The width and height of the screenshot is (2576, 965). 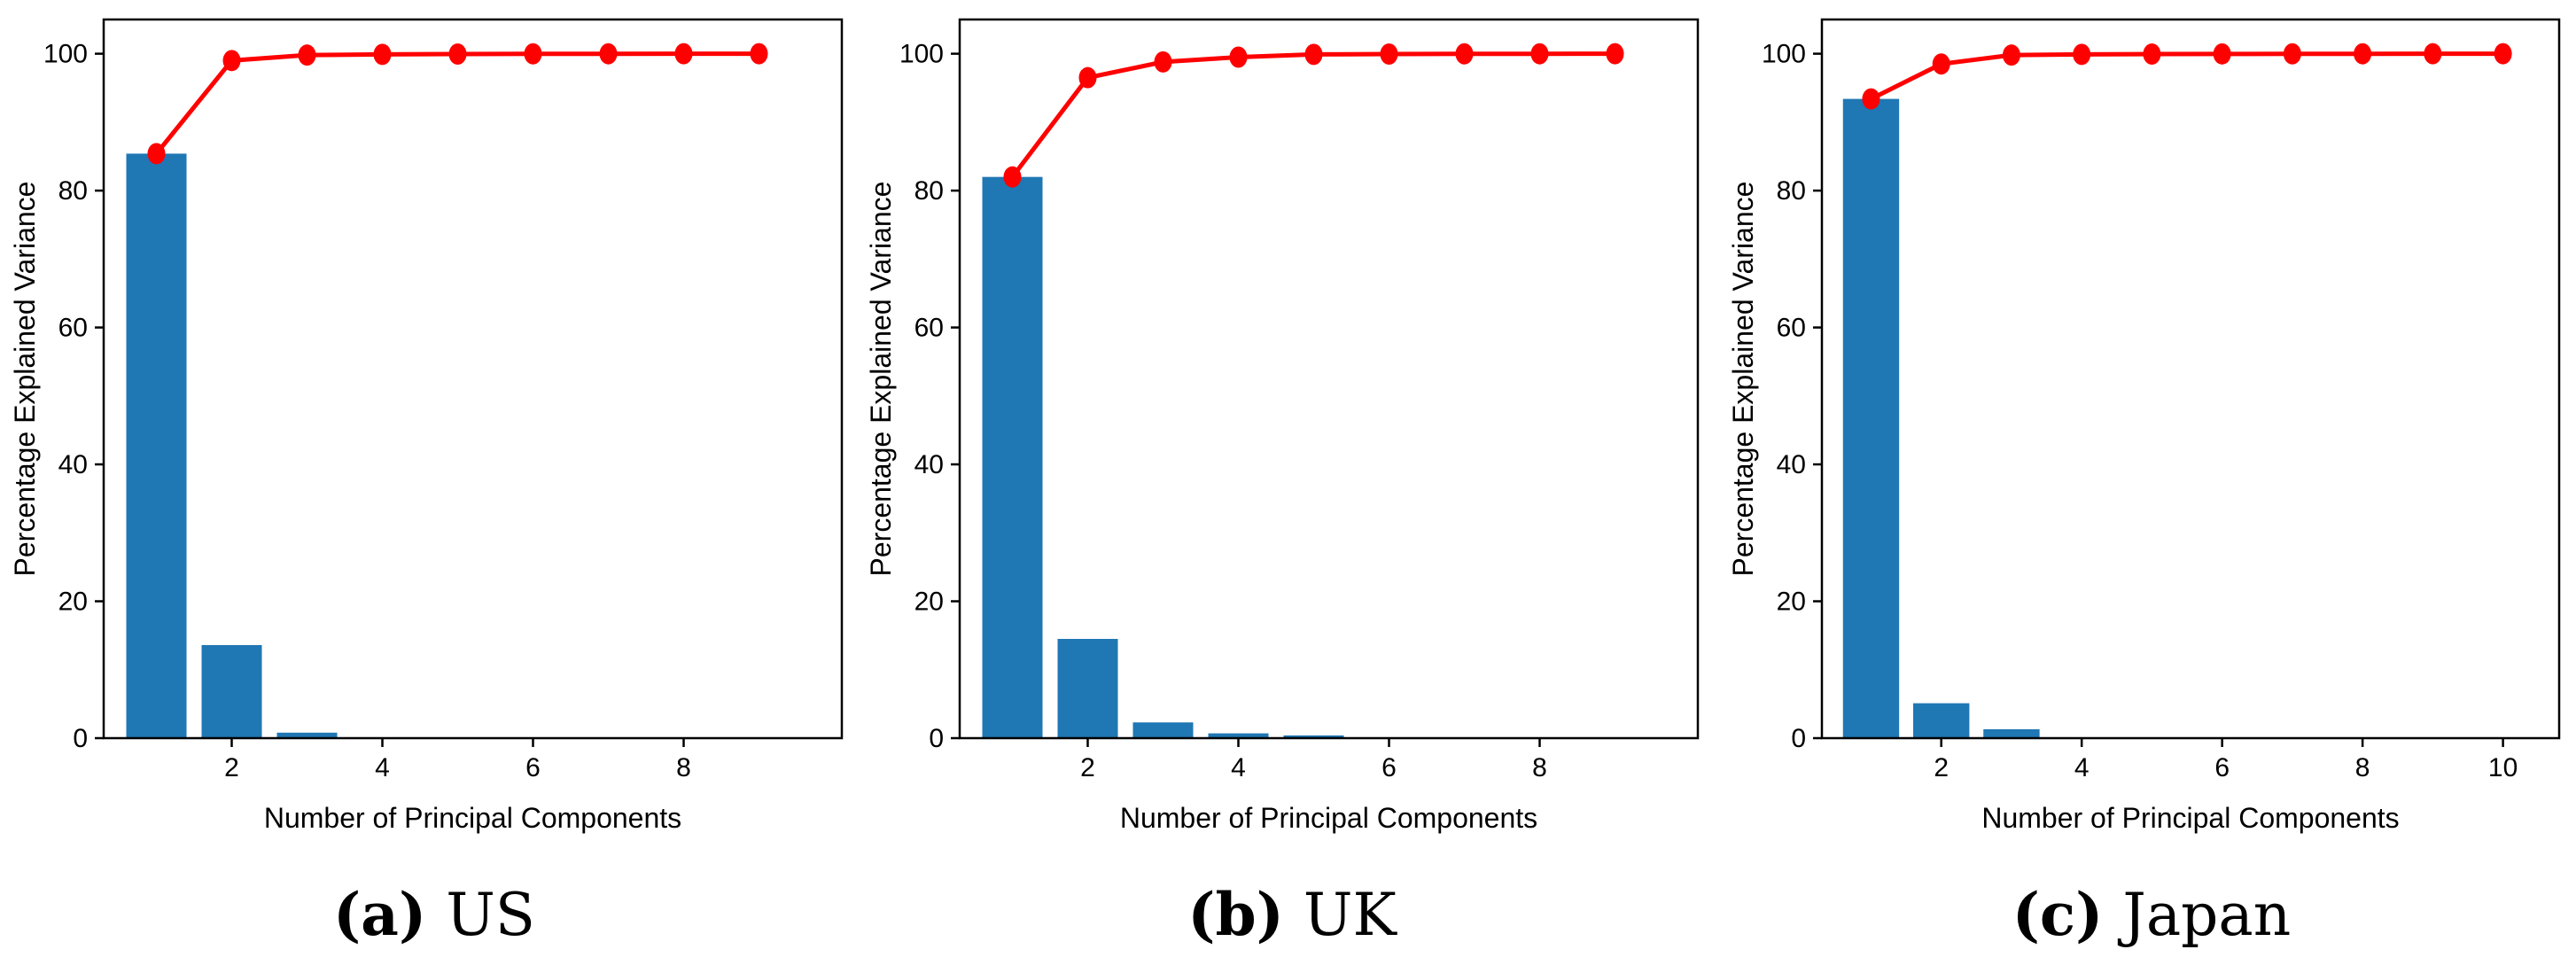 What do you see at coordinates (2503, 767) in the screenshot?
I see `x-tick-label: 10` at bounding box center [2503, 767].